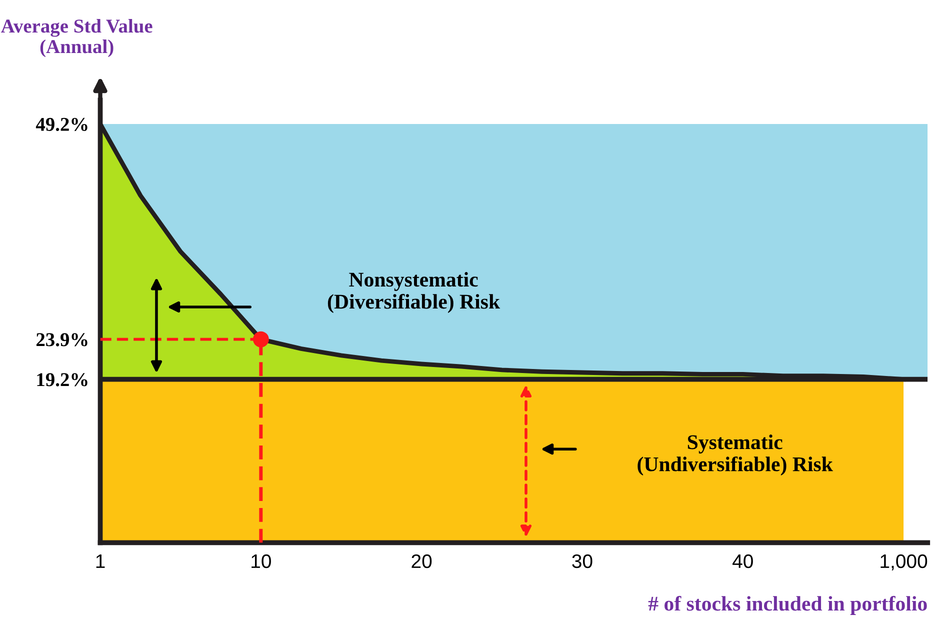  What do you see at coordinates (76, 38) in the screenshot?
I see `y-axis-title: Average Std Value (Annual)` at bounding box center [76, 38].